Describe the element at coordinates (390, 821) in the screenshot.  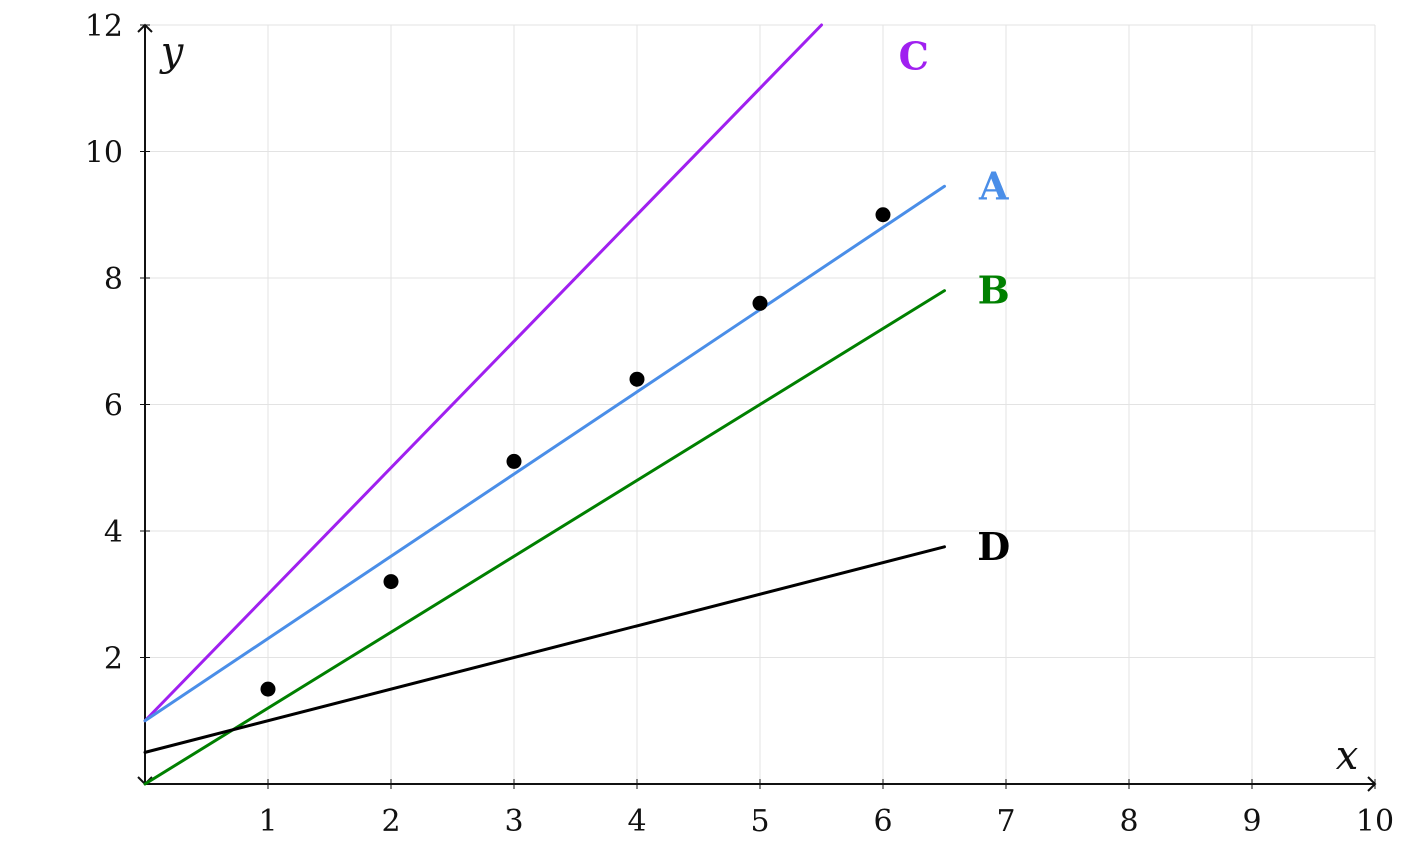
I see `x-tick-label: 2` at that location.